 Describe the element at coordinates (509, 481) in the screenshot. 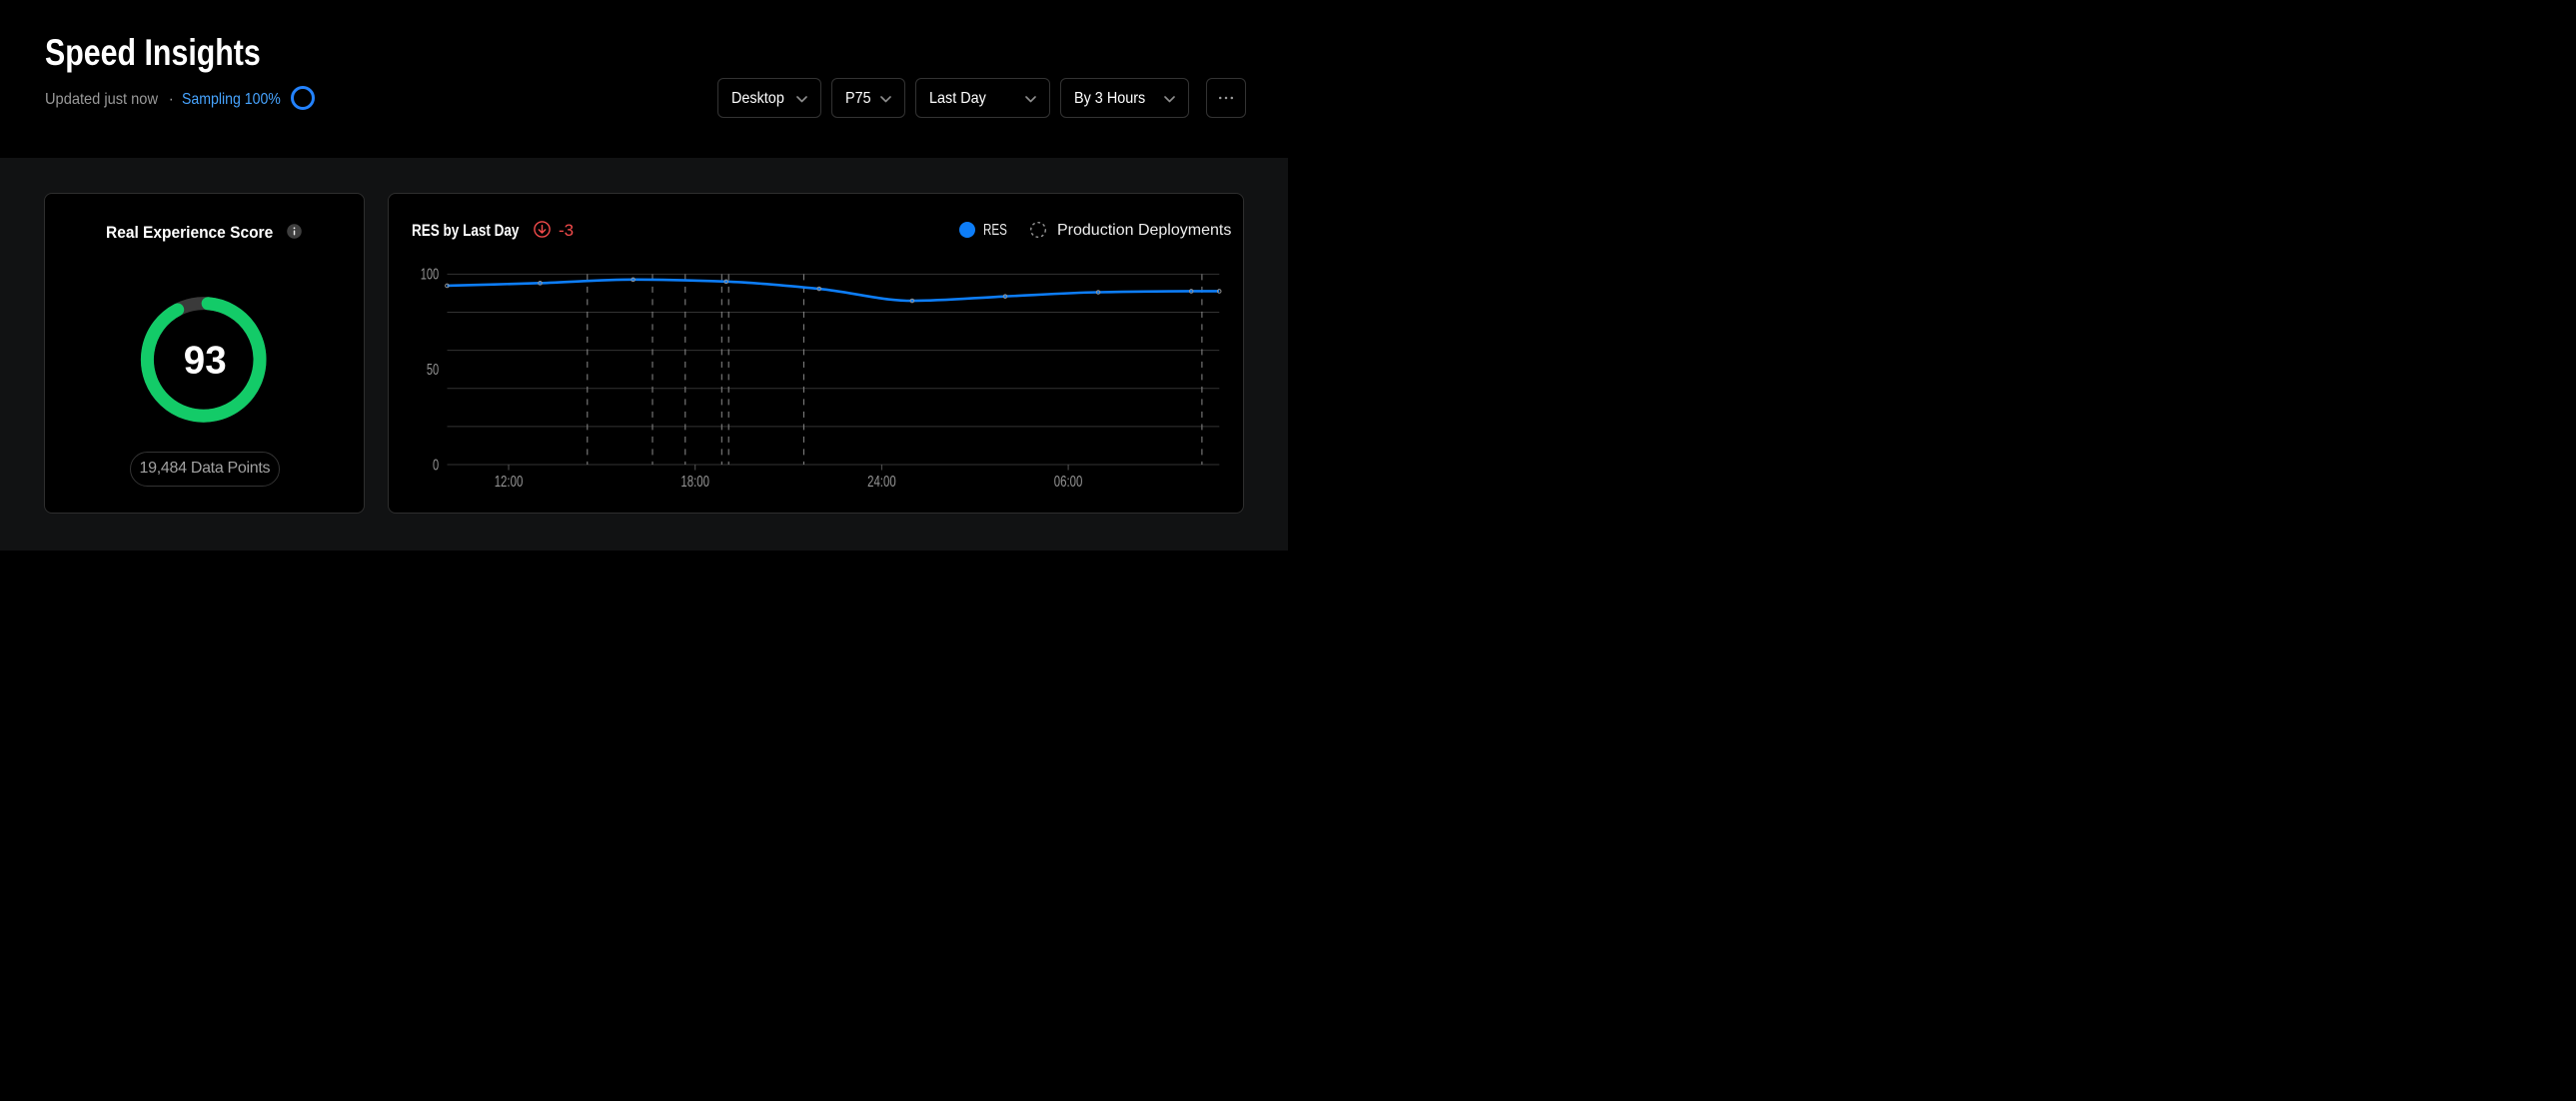

I see `svg-text: 12:00` at that location.